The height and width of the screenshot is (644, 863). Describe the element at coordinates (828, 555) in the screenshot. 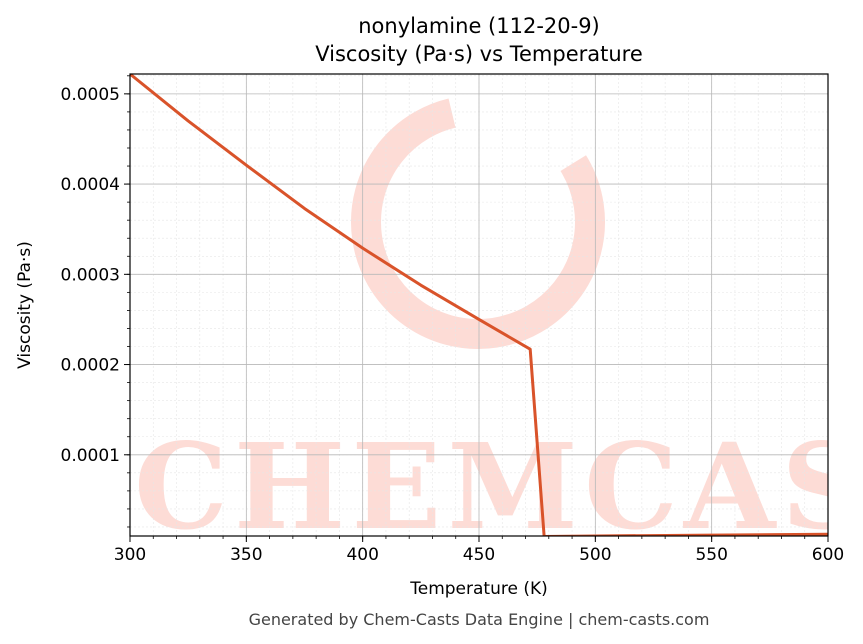

I see `x-tick-label: 600` at that location.